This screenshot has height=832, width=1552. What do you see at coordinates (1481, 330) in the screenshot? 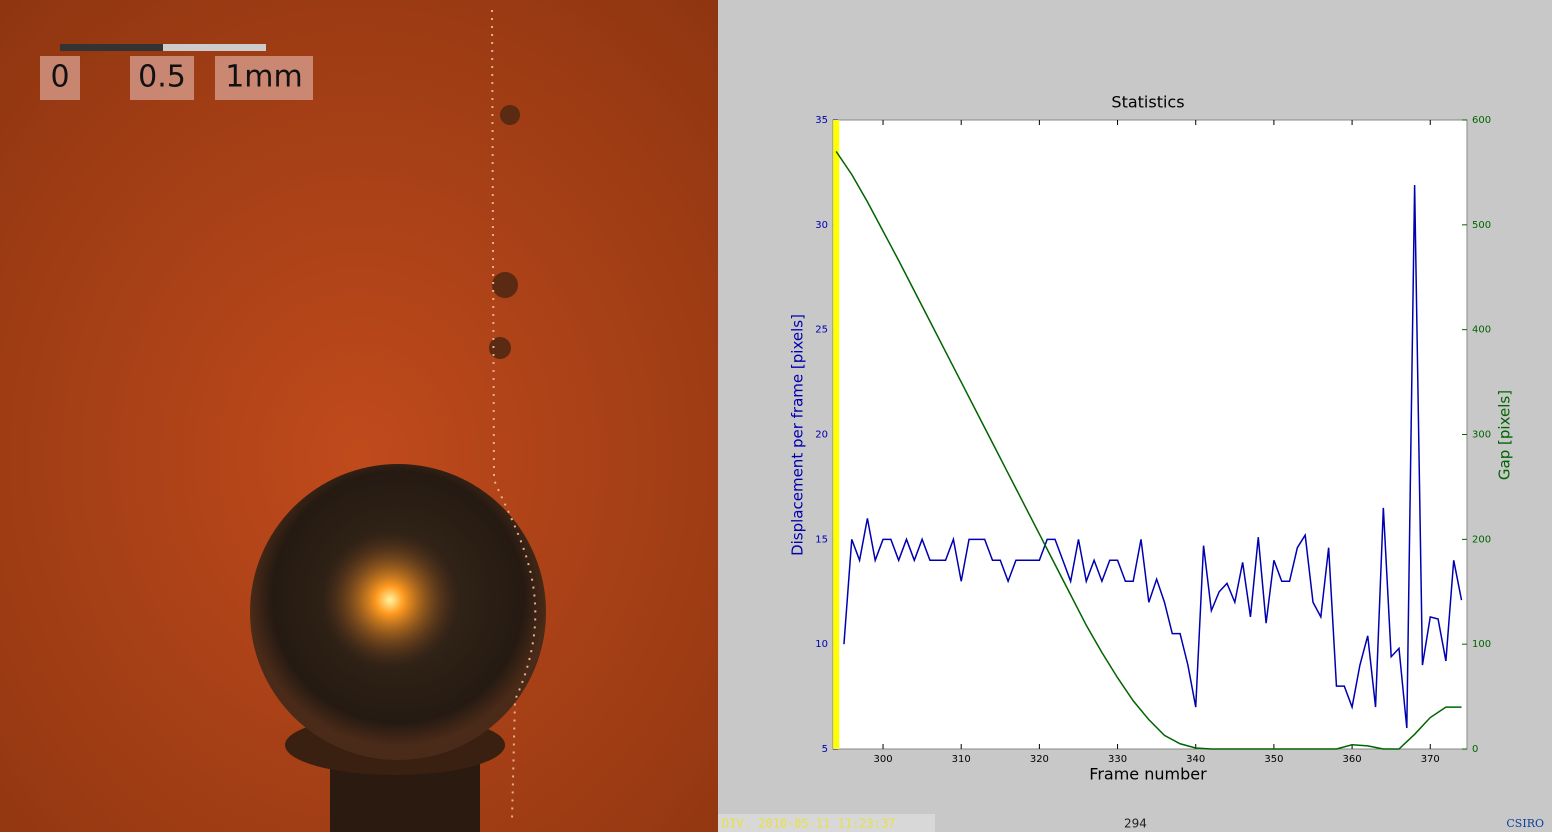
I see `y2-tick-label: 400` at bounding box center [1481, 330].